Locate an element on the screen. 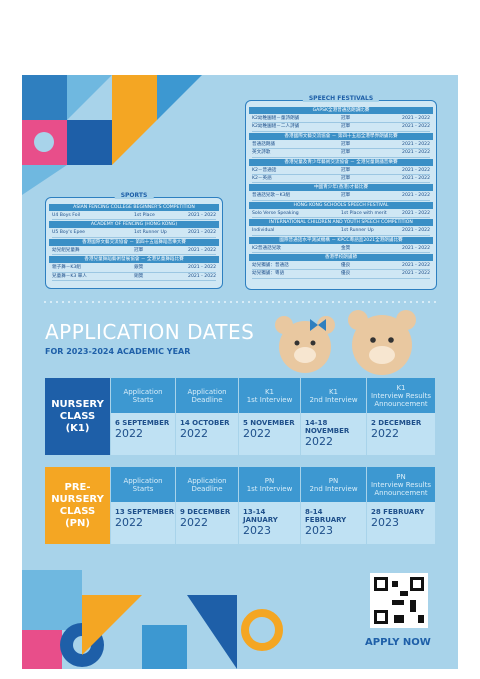  section-heading: 國際普通話水平測試機構 － KPCC粵語盃2021全港朗誦比賽 is located at coordinates (341, 240).